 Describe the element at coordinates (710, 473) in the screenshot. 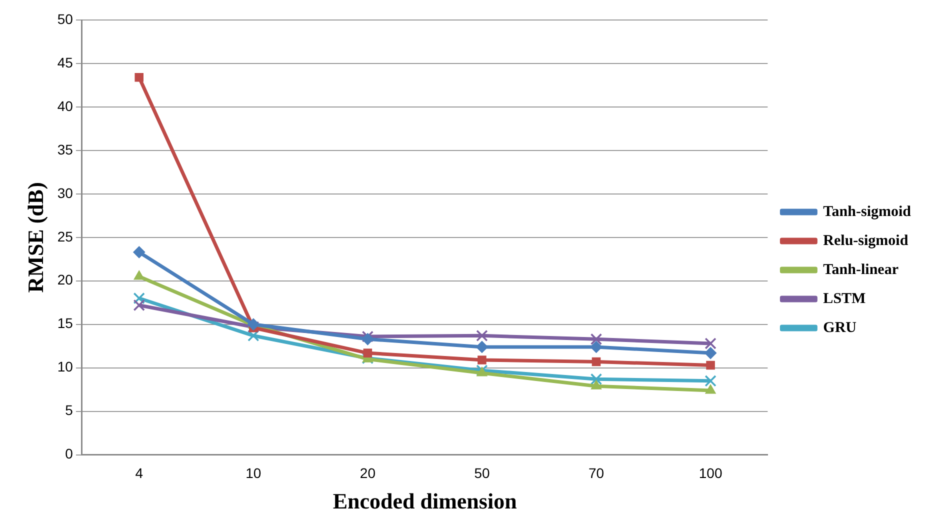

I see `x-tick-label: 100` at that location.